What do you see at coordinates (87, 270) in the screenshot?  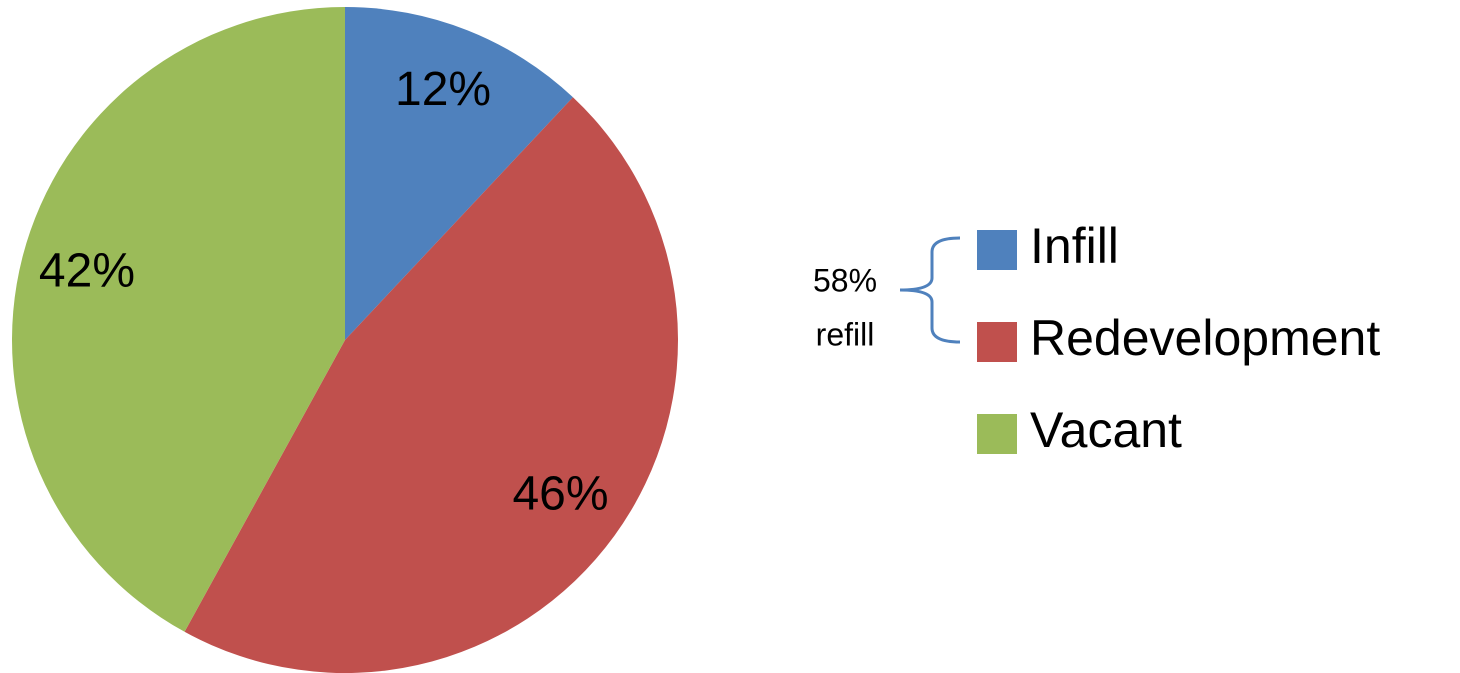 I see `data-label: 42%` at bounding box center [87, 270].